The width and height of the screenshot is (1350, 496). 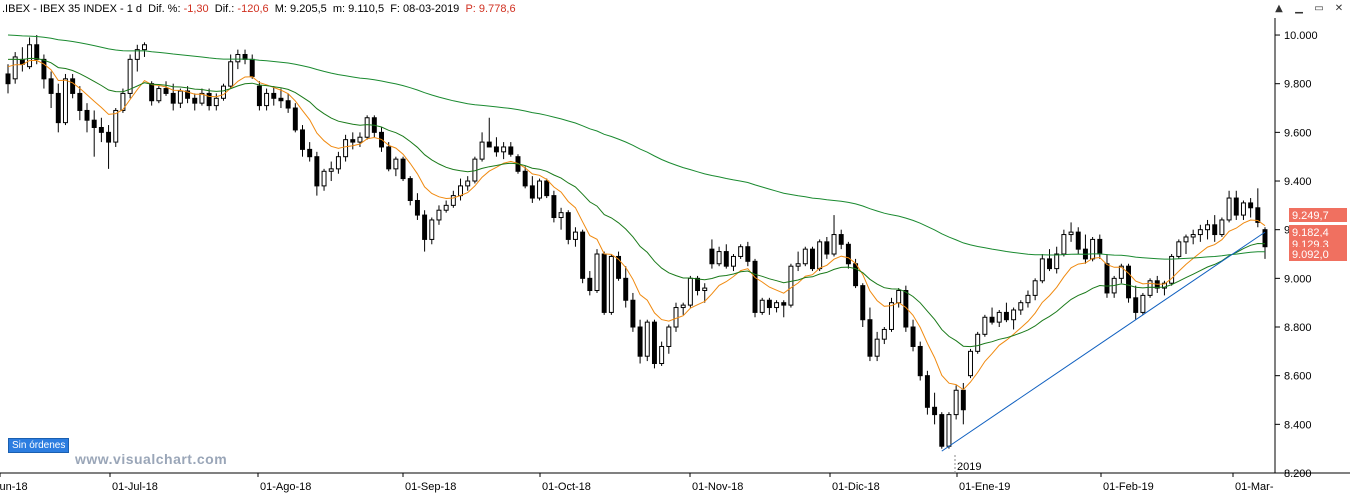 What do you see at coordinates (135, 487) in the screenshot?
I see `x-tick-label: 01-Jul-18` at bounding box center [135, 487].